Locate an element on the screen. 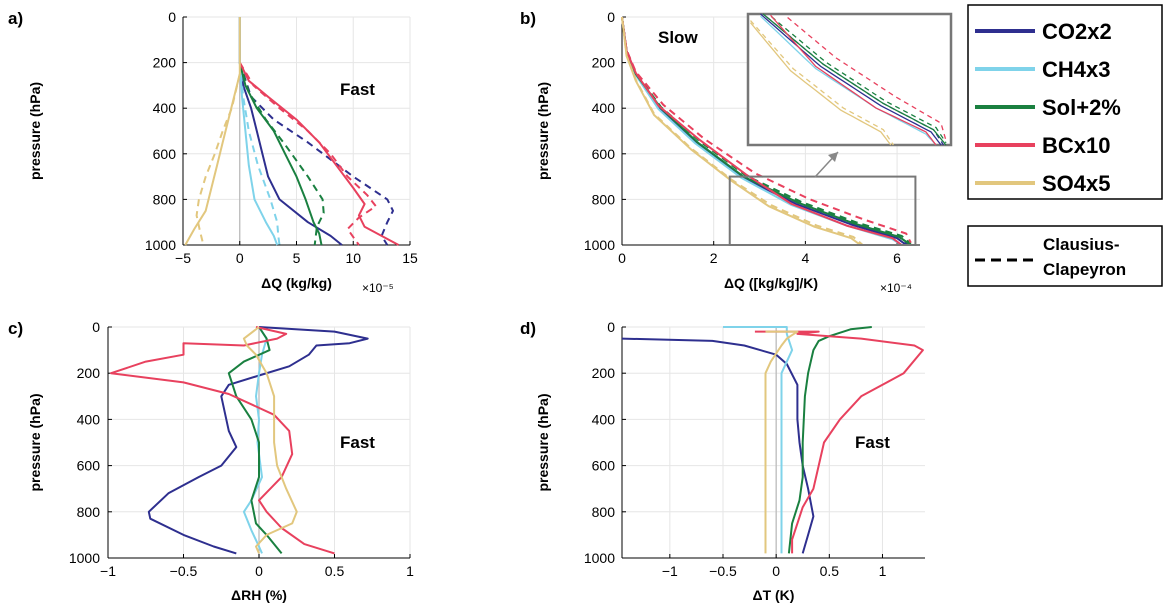  series-b-bcx10-cc is located at coordinates (766, 130).